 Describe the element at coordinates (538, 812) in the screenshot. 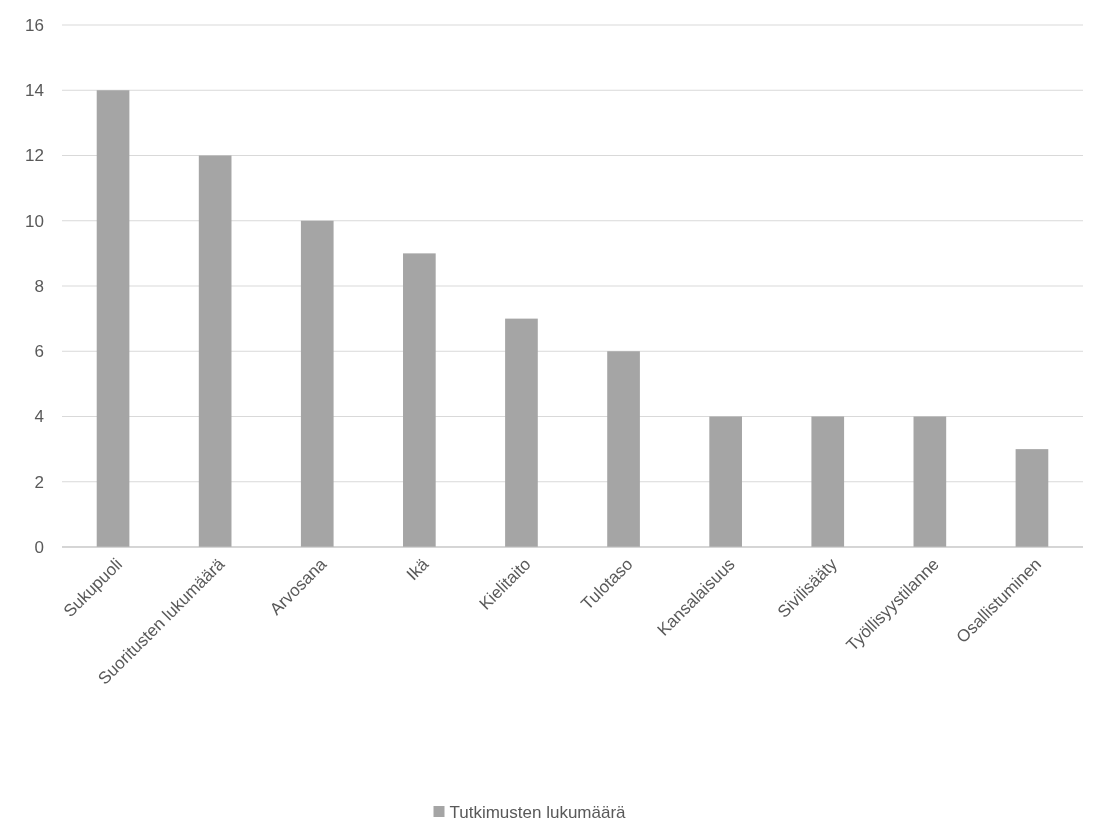

I see `legend-label: Tutkimusten lukumäärä` at that location.